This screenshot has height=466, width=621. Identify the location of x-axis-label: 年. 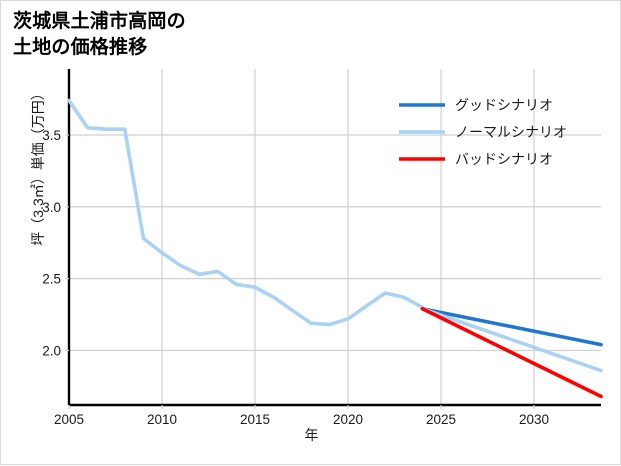
(311, 435).